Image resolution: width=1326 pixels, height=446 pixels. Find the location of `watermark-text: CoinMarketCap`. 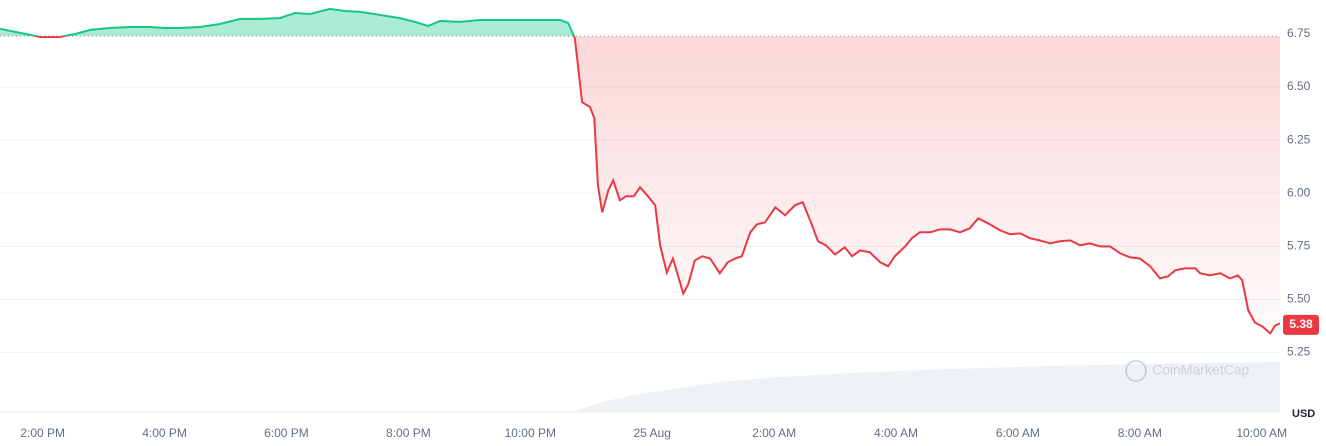

watermark-text: CoinMarketCap is located at coordinates (1200, 370).